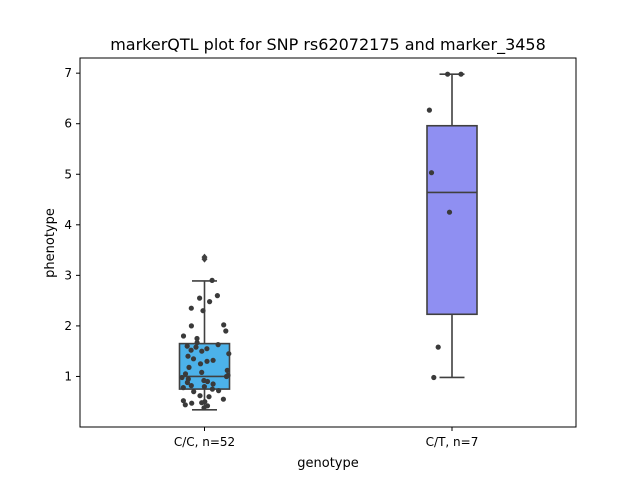 The width and height of the screenshot is (640, 480). I want to click on y-tick-label: 5, so click(68, 174).